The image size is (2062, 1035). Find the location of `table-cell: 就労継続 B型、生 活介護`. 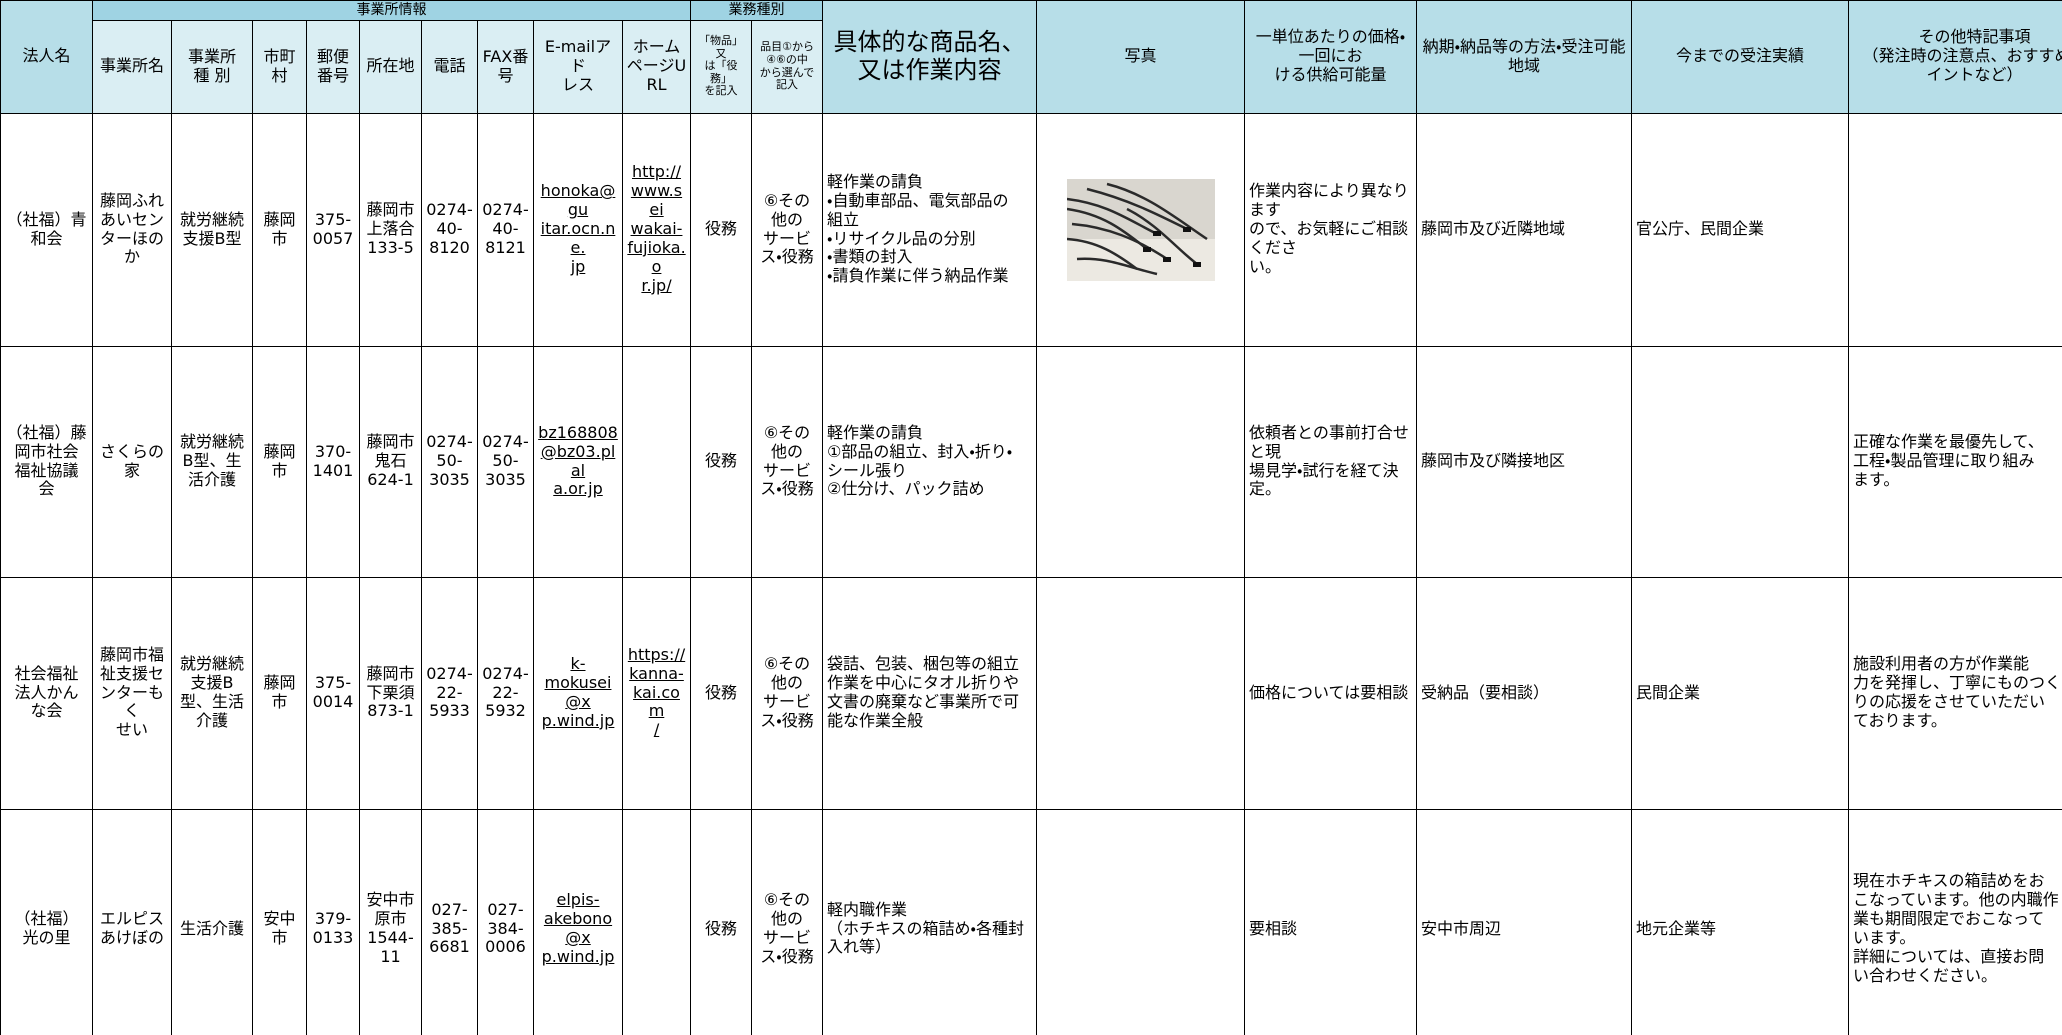

table-cell: 就労継続 B型、生 活介護 is located at coordinates (212, 461).